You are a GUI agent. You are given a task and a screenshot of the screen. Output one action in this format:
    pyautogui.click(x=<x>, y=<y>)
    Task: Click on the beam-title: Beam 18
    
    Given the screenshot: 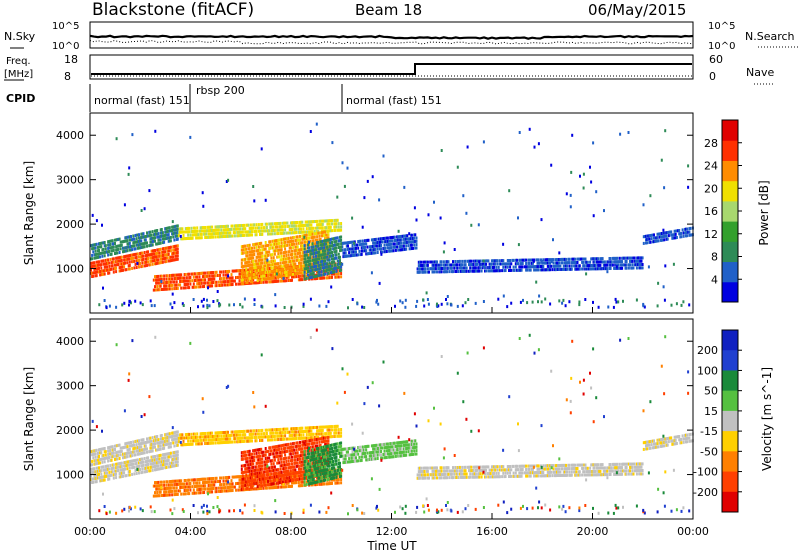 What is the action you would take?
    pyautogui.click(x=388, y=10)
    